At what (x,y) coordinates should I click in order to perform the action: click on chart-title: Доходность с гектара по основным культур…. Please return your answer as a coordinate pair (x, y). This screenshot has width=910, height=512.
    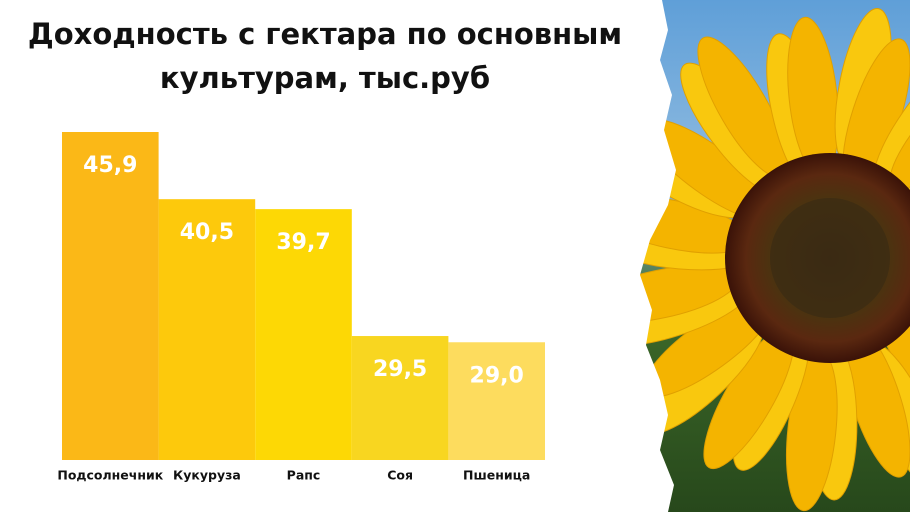
    Looking at the image, I should click on (325, 56).